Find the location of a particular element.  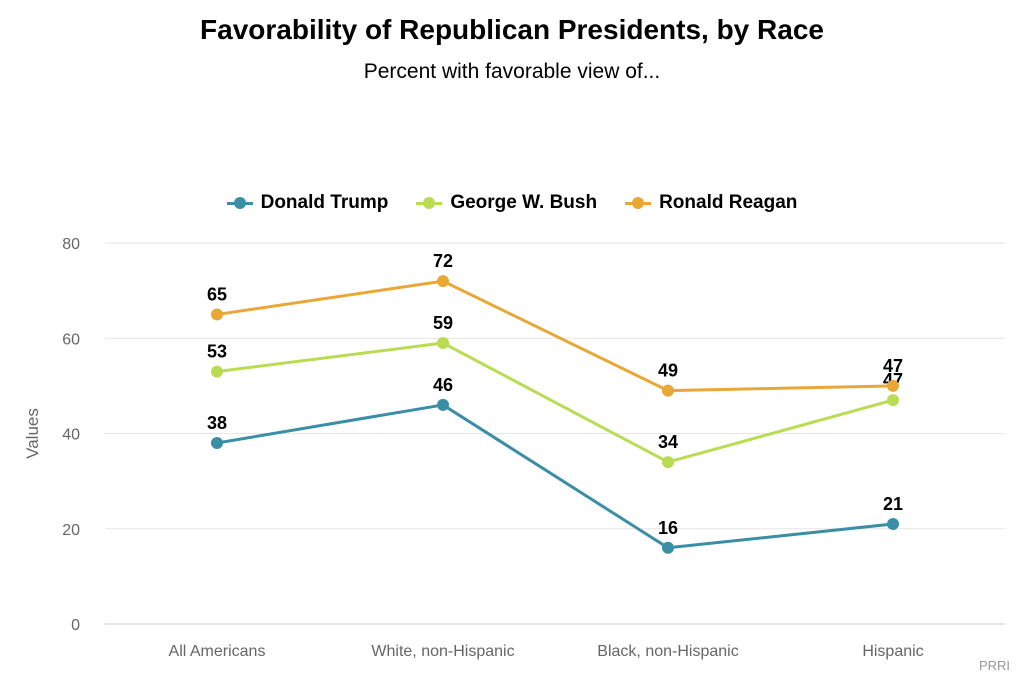

legend-label: George W. Bush is located at coordinates (524, 202).